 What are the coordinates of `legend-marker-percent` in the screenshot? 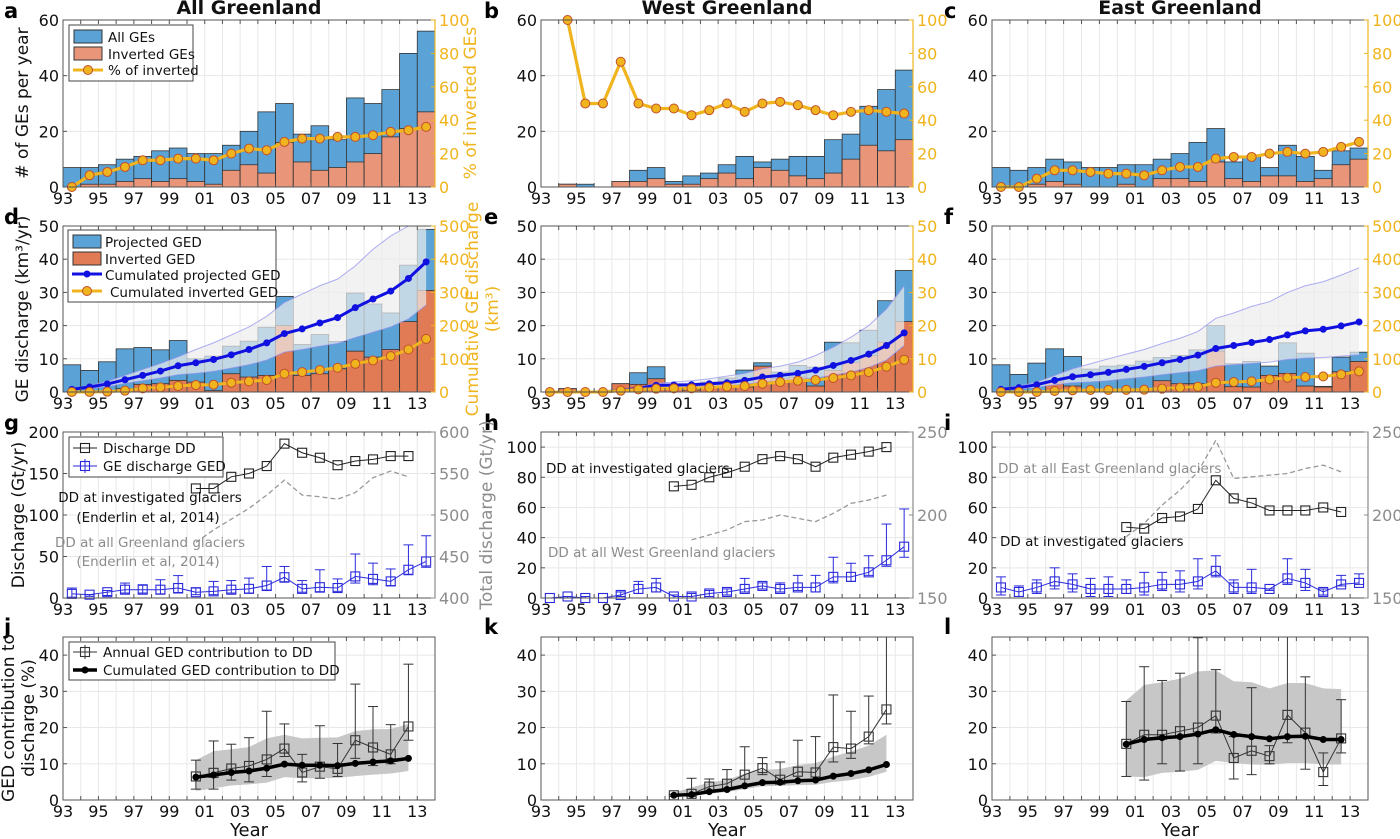 It's located at (88, 70).